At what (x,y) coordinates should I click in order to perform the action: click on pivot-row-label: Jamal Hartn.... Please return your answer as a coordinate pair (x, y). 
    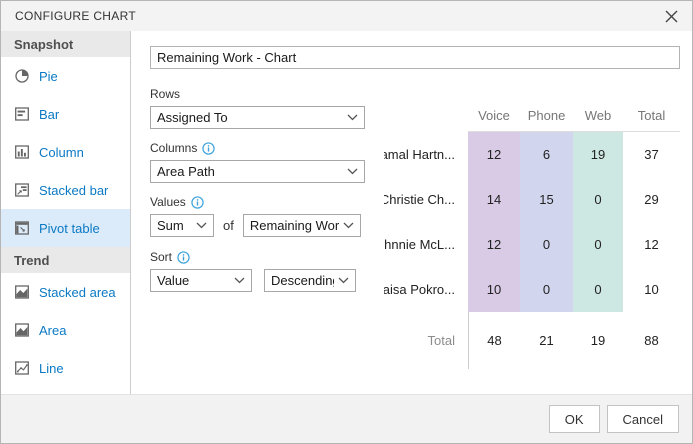
    Looking at the image, I should click on (419, 154).